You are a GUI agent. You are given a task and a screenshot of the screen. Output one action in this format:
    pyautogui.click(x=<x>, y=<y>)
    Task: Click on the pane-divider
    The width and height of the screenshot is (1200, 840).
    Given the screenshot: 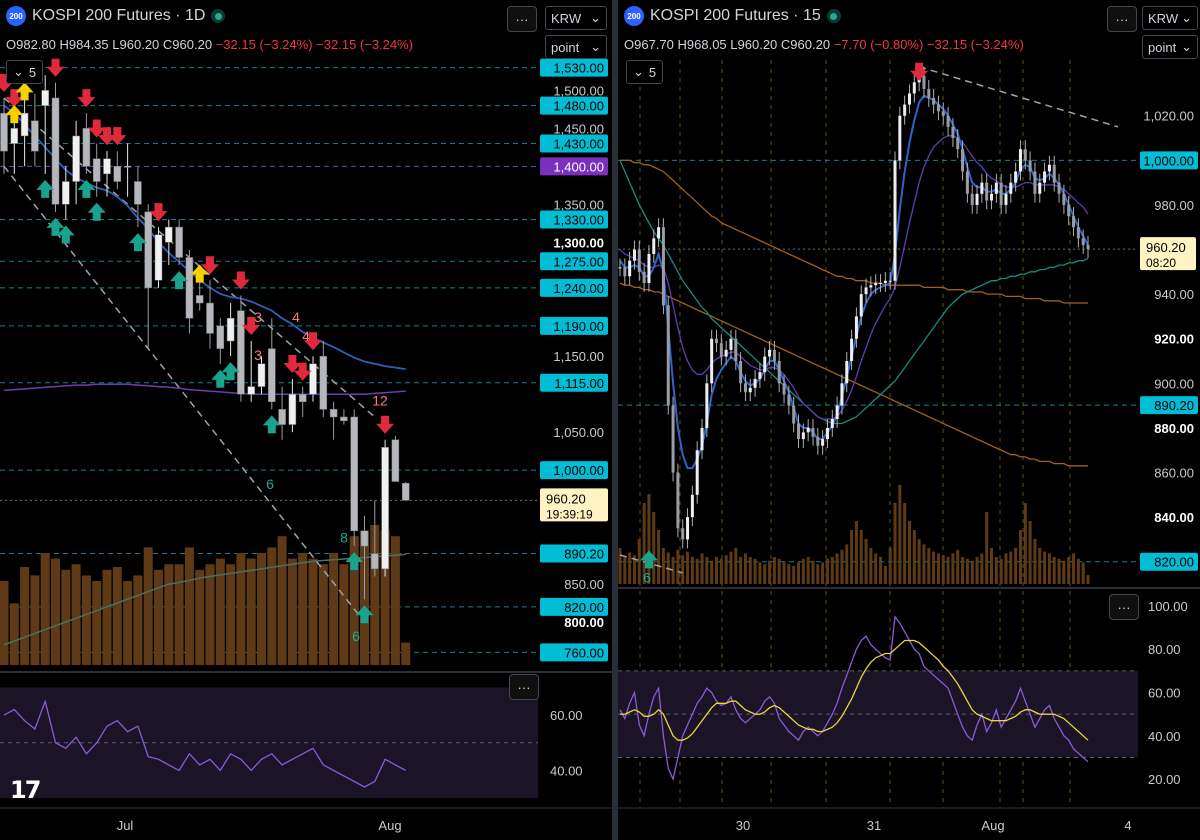 What is the action you would take?
    pyautogui.click(x=615, y=420)
    